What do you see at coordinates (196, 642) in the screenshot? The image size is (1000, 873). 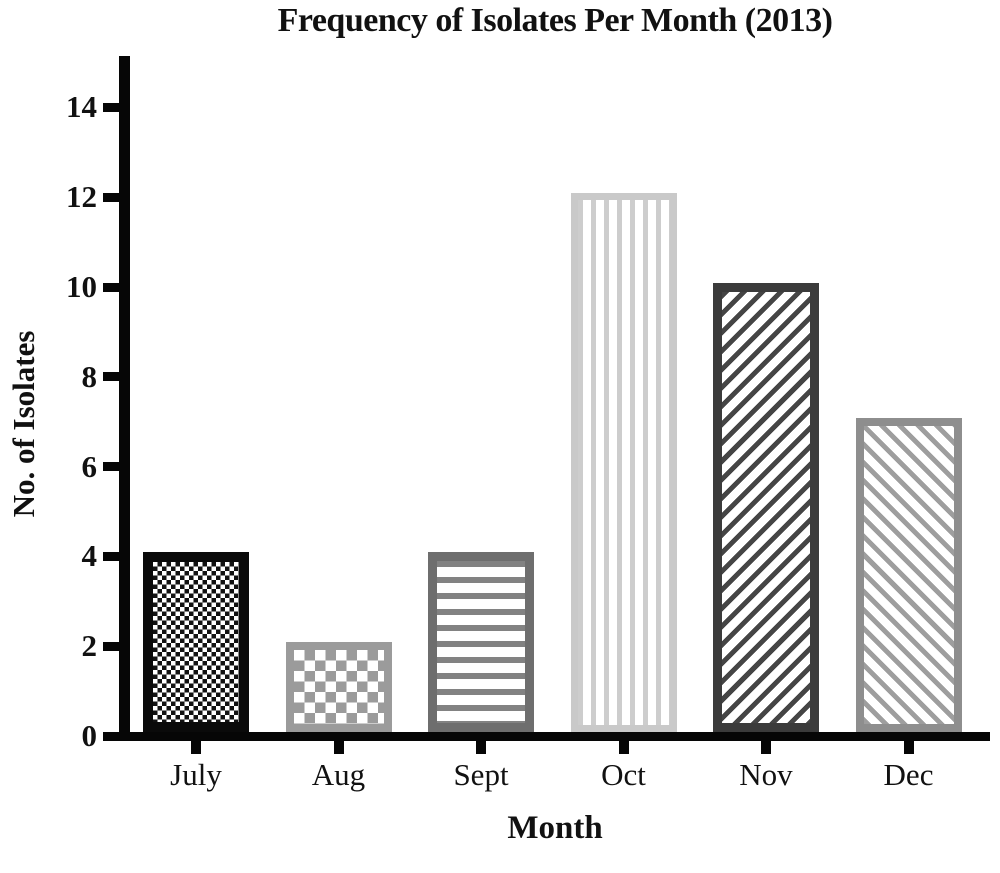 I see `bar-july` at bounding box center [196, 642].